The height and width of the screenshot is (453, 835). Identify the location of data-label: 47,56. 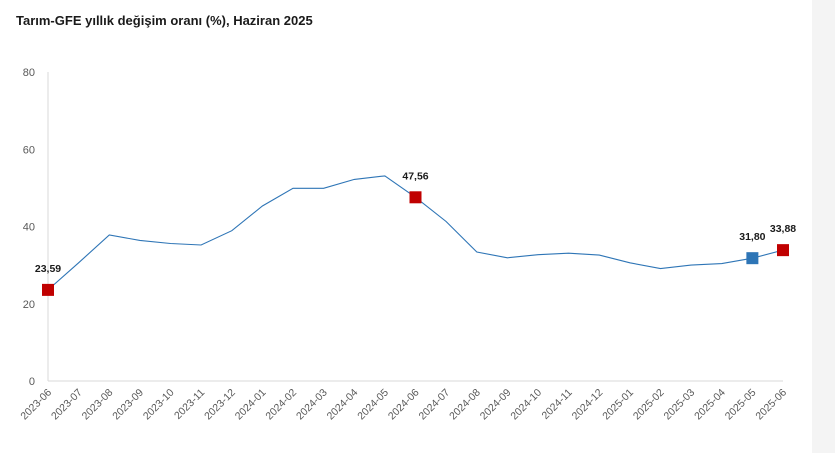
(415, 176).